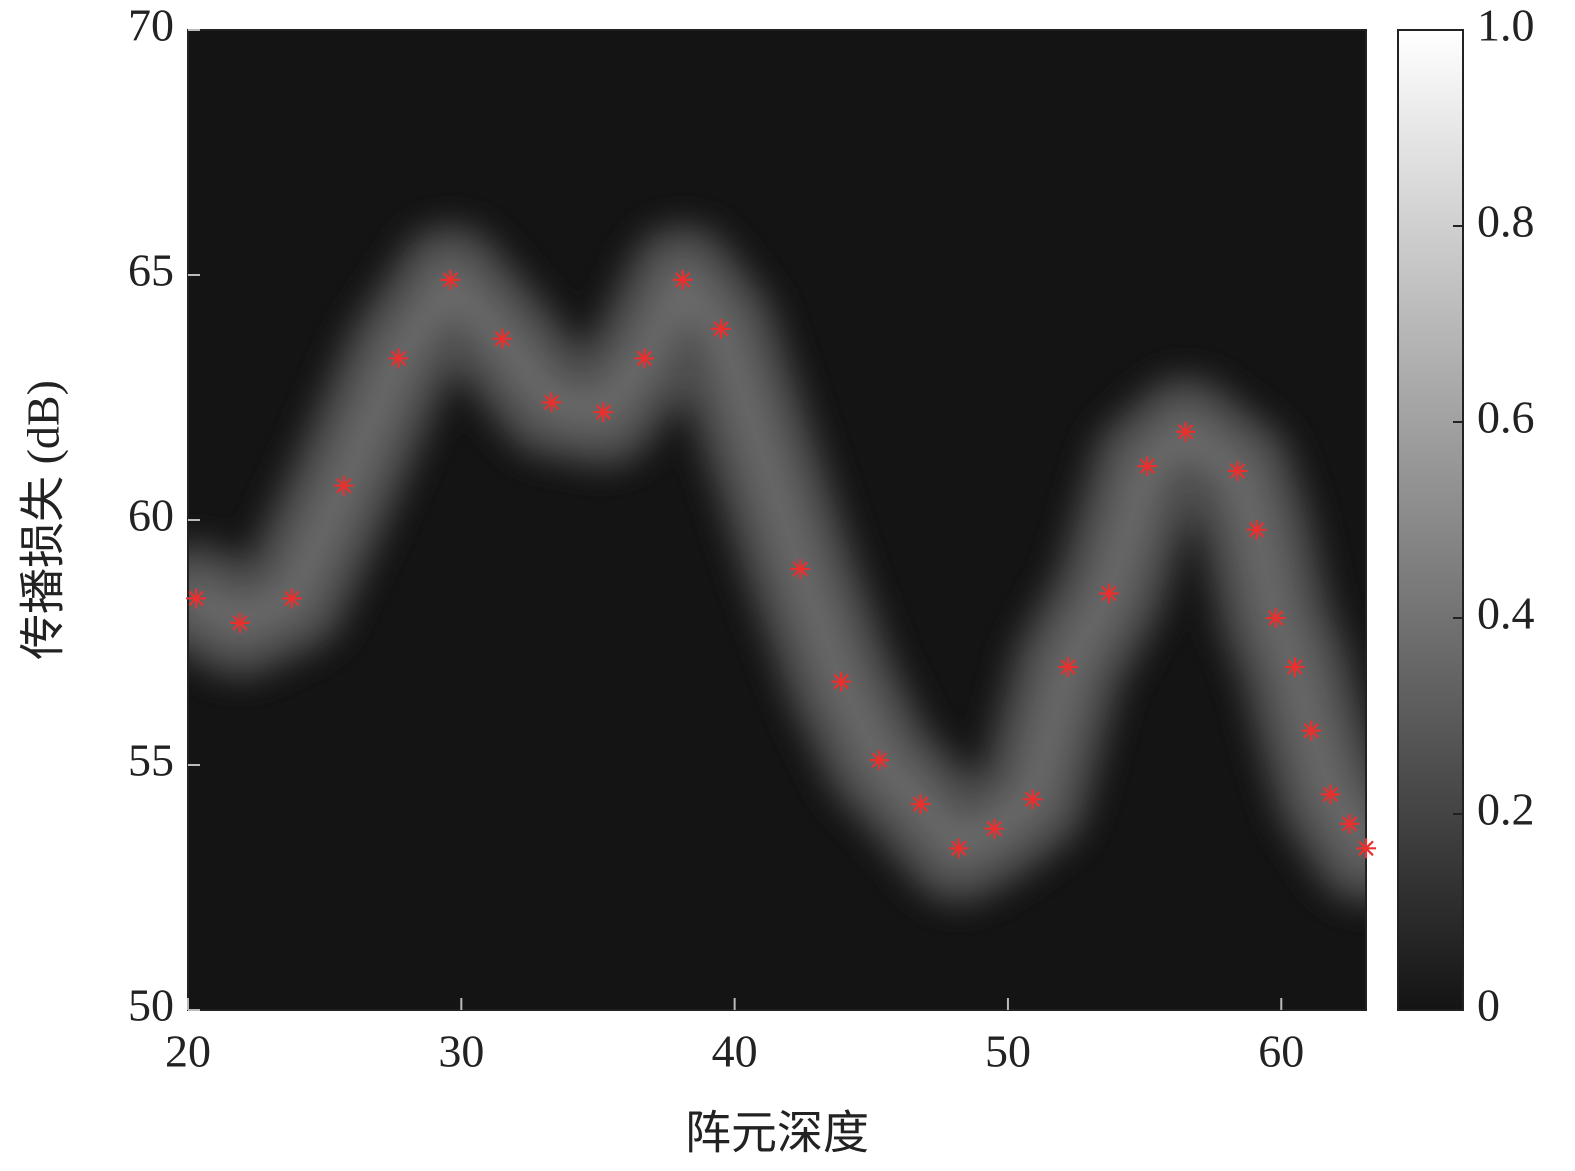  What do you see at coordinates (188, 1051) in the screenshot?
I see `x-tick-label: 20` at bounding box center [188, 1051].